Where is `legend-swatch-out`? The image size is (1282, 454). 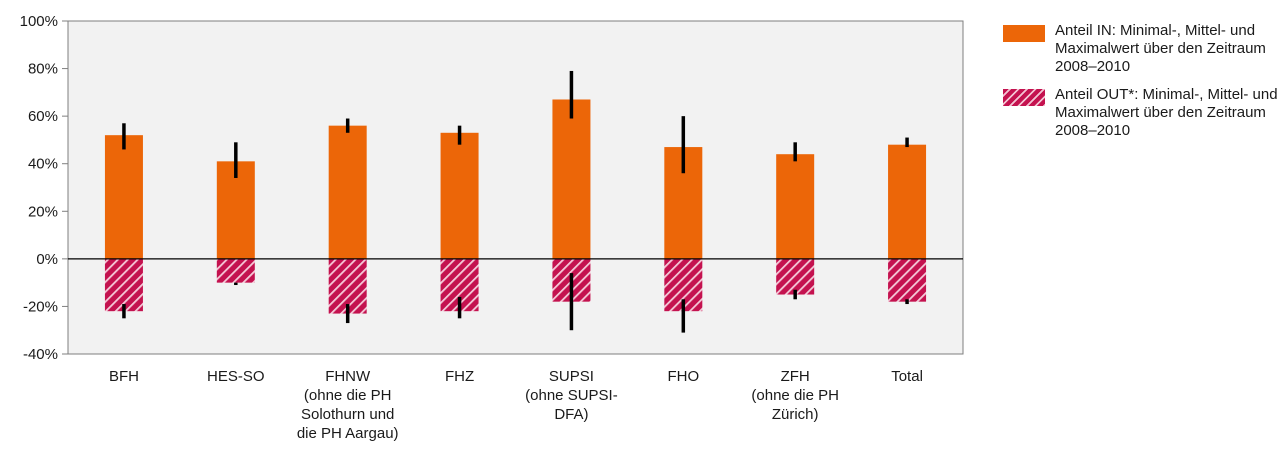
legend-swatch-out is located at coordinates (1024, 97).